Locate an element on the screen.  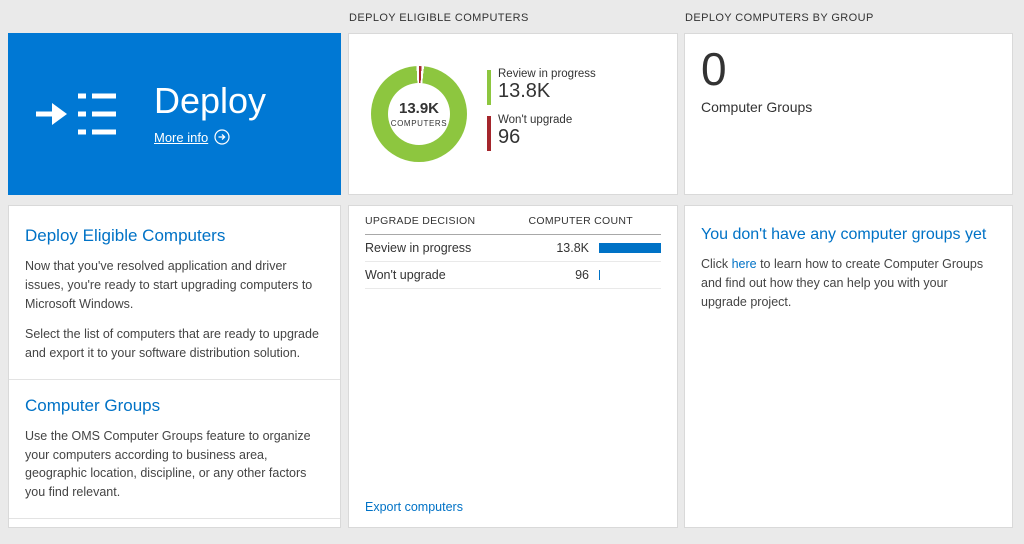
row-label: Review in progress is located at coordinates (418, 248).